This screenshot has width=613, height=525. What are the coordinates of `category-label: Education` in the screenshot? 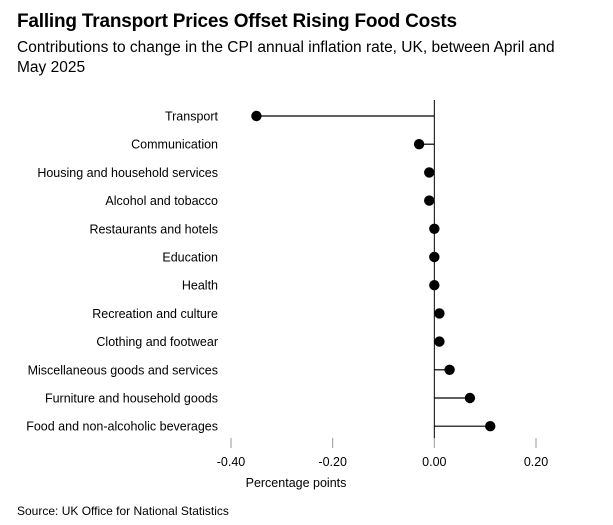 It's located at (190, 258).